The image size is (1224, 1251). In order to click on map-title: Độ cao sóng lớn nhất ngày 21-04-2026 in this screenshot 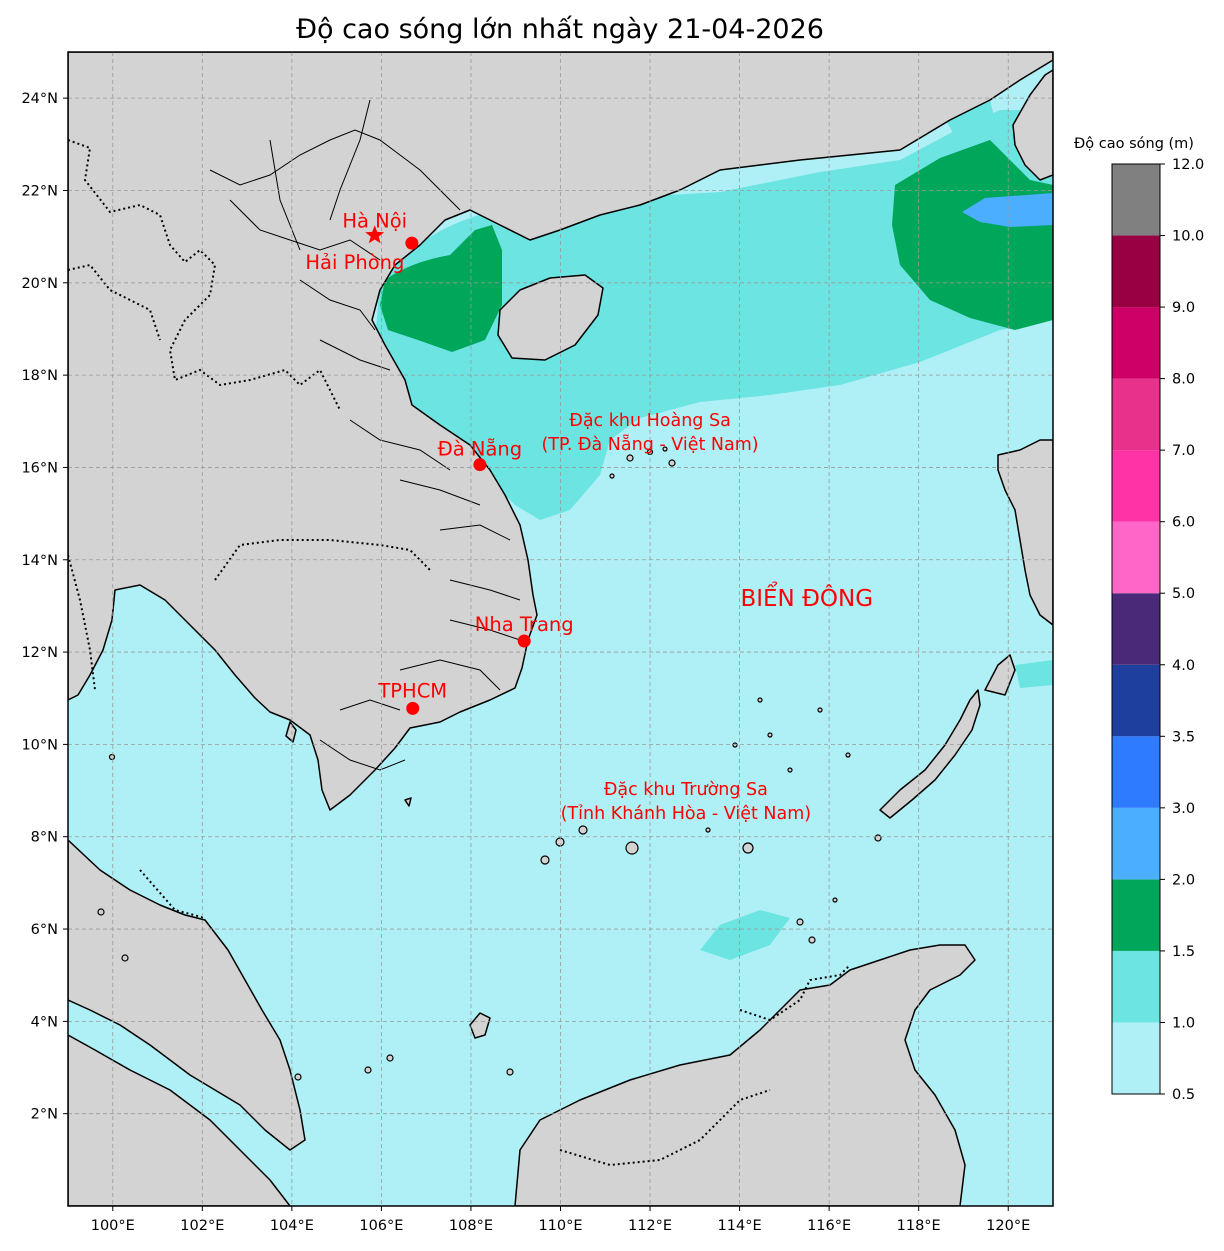, I will do `click(560, 29)`.